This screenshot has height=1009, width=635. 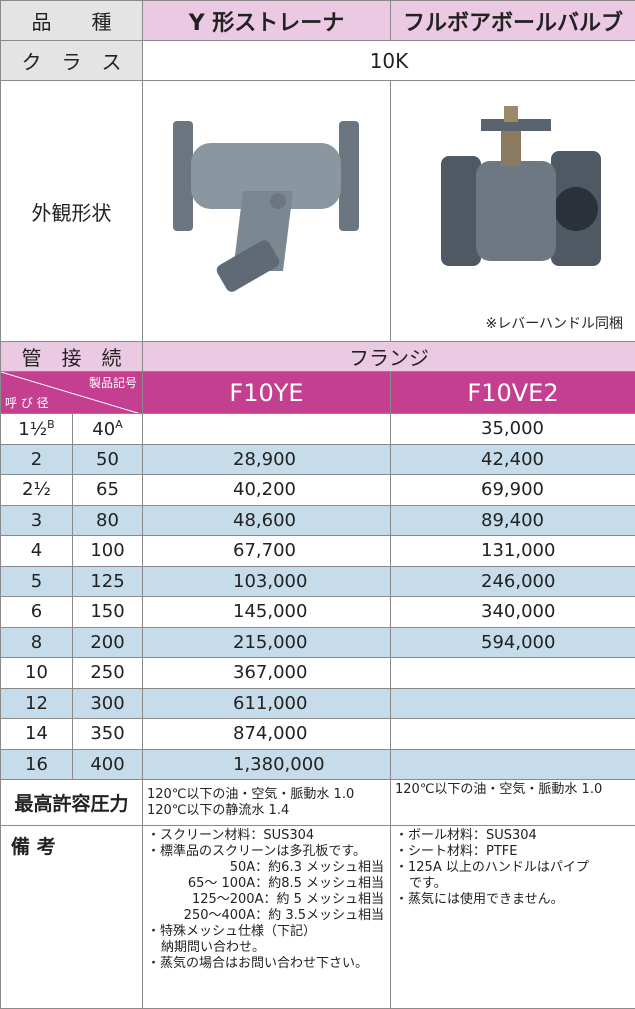 What do you see at coordinates (72, 21) in the screenshot?
I see `header-label: 品 種` at bounding box center [72, 21].